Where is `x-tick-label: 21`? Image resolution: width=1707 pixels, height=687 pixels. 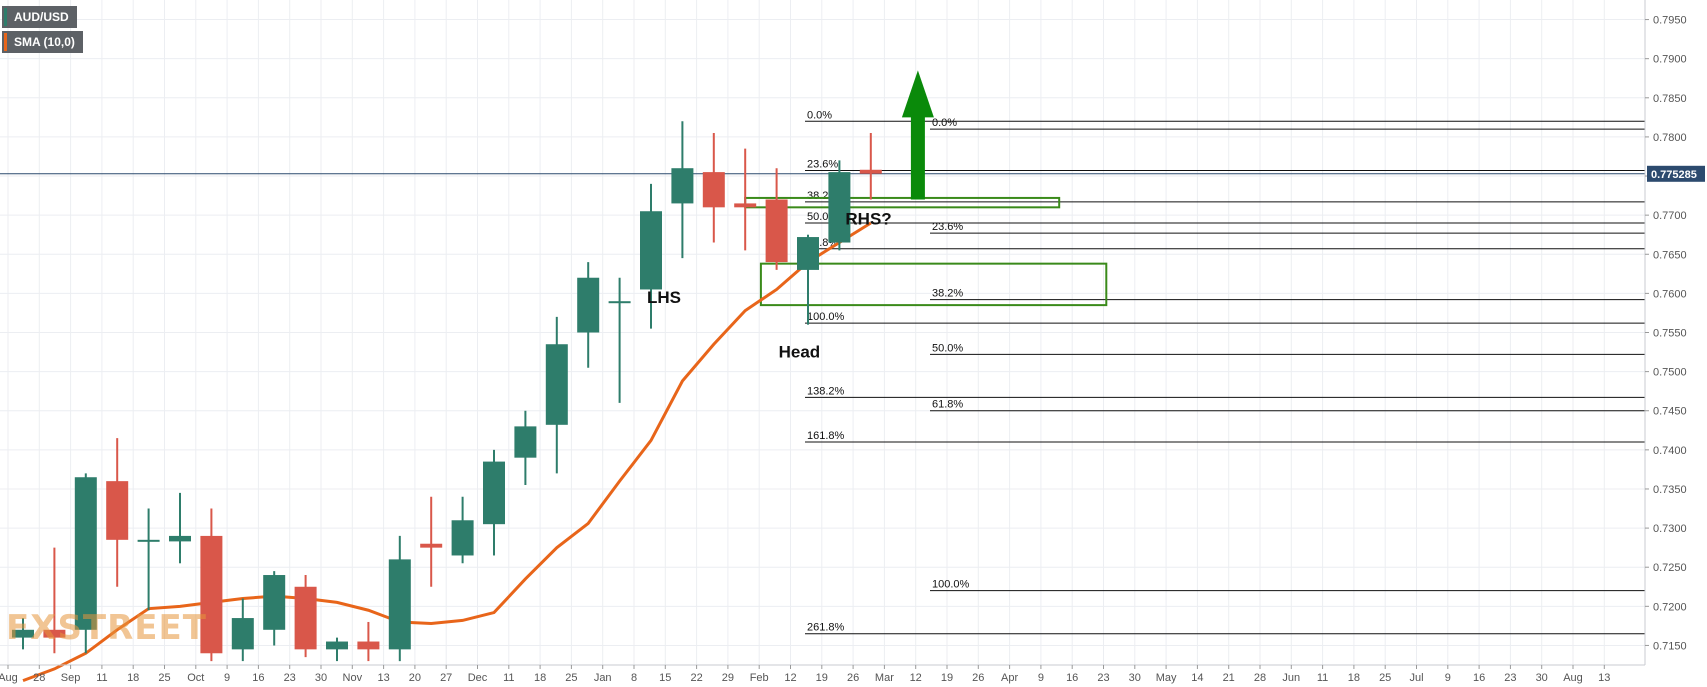
x-tick-label: 21 is located at coordinates (1229, 678).